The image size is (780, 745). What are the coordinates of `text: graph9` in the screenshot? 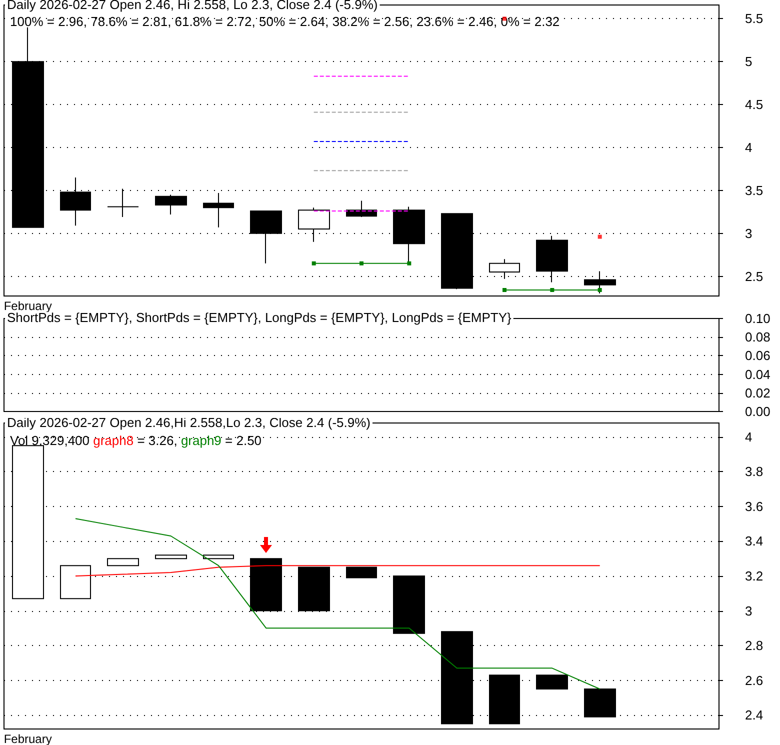 It's located at (201, 440).